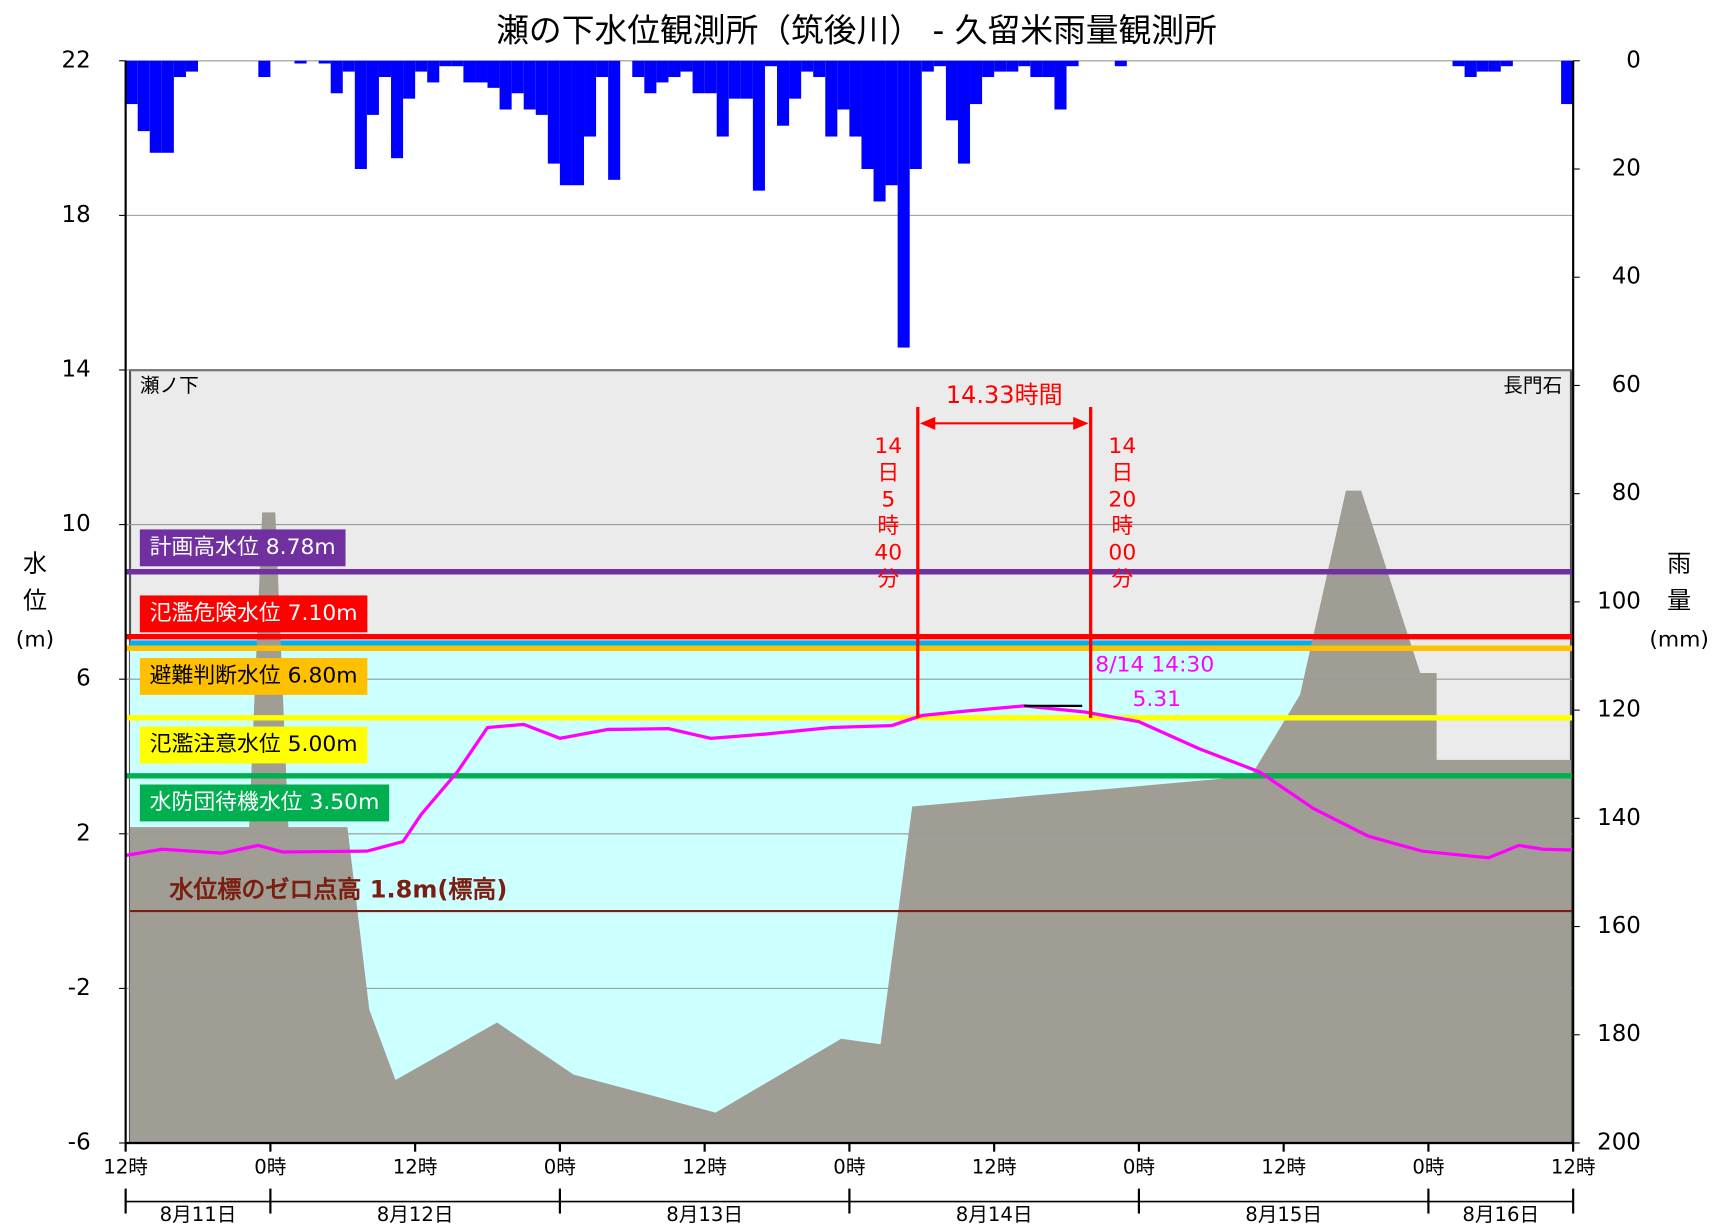 This screenshot has width=1713, height=1232. I want to click on zero-line-label: 水位標のゼロ点高 1.8m(標高), so click(337, 890).